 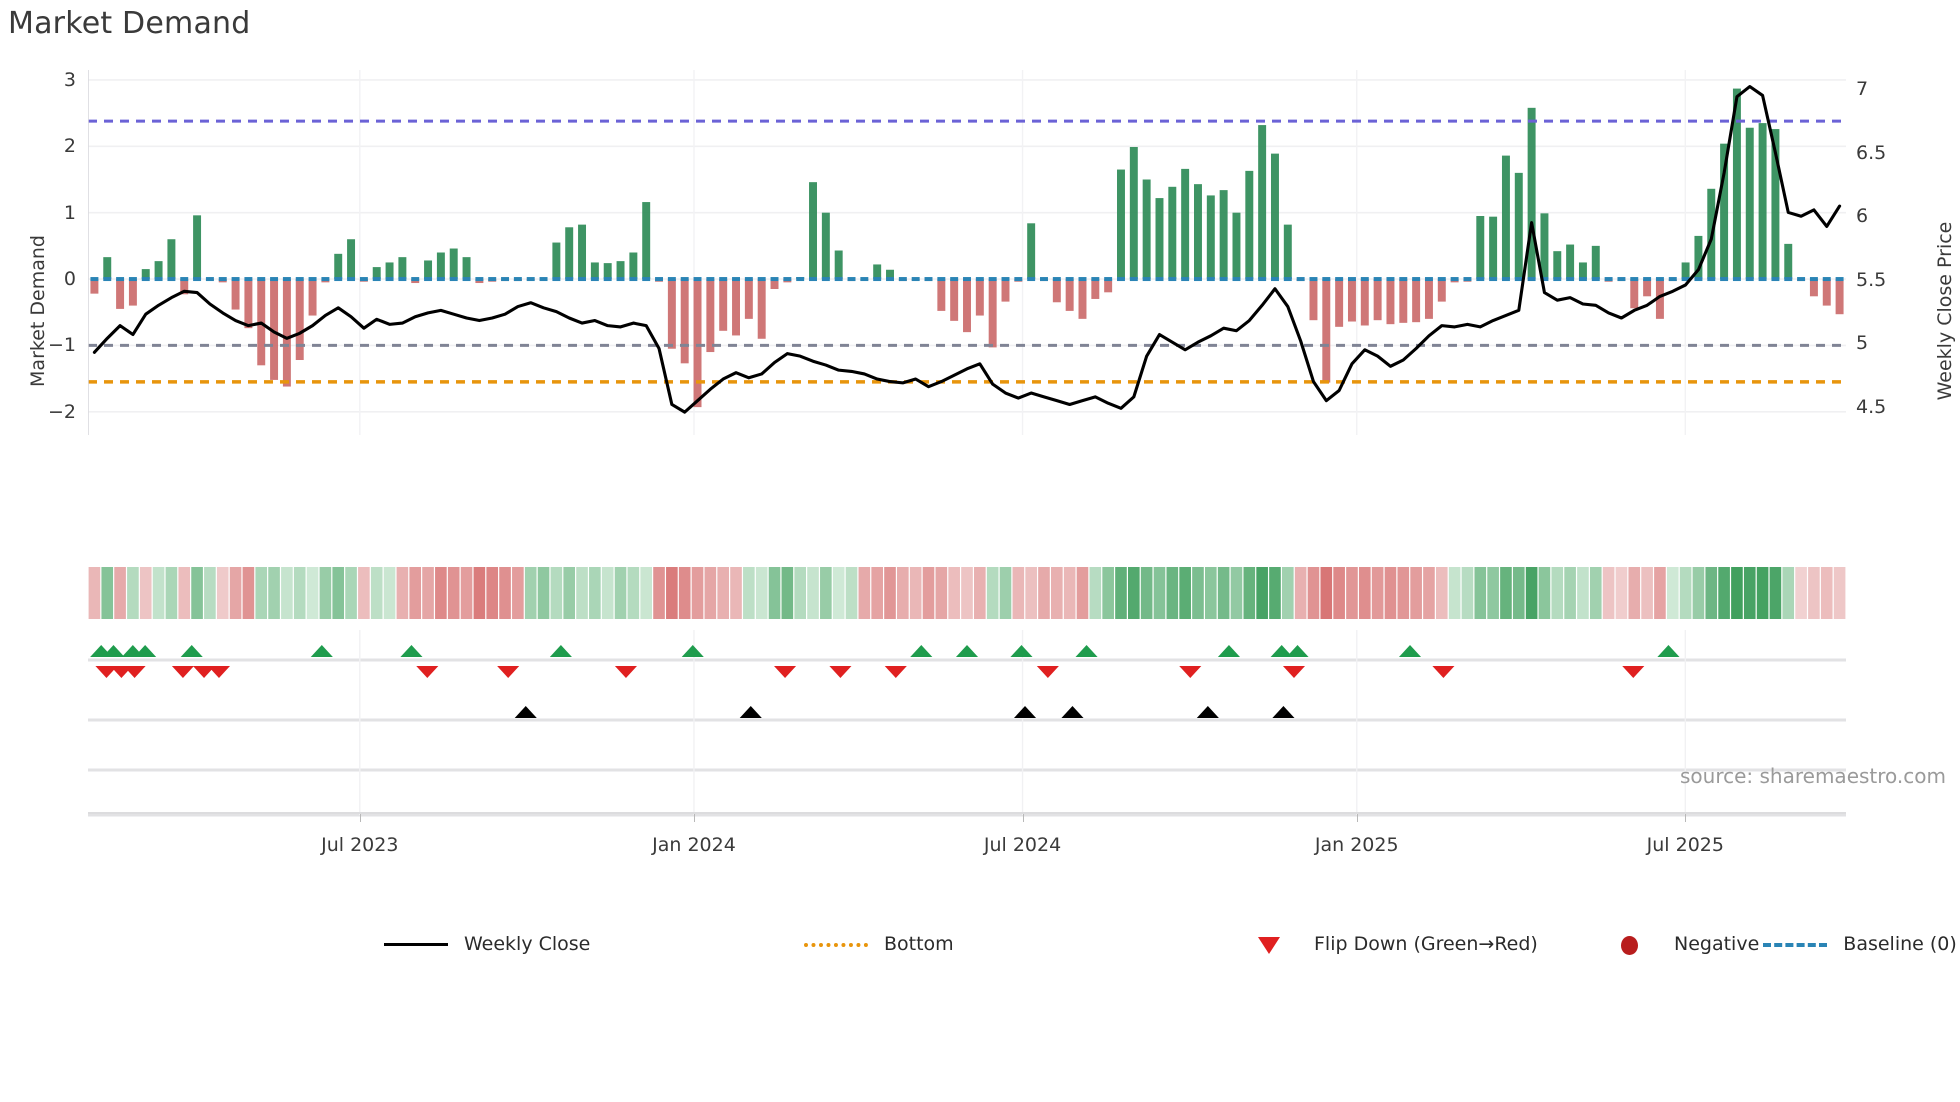 What do you see at coordinates (360, 845) in the screenshot?
I see `x-axis-tick-label: Jul 2023` at bounding box center [360, 845].